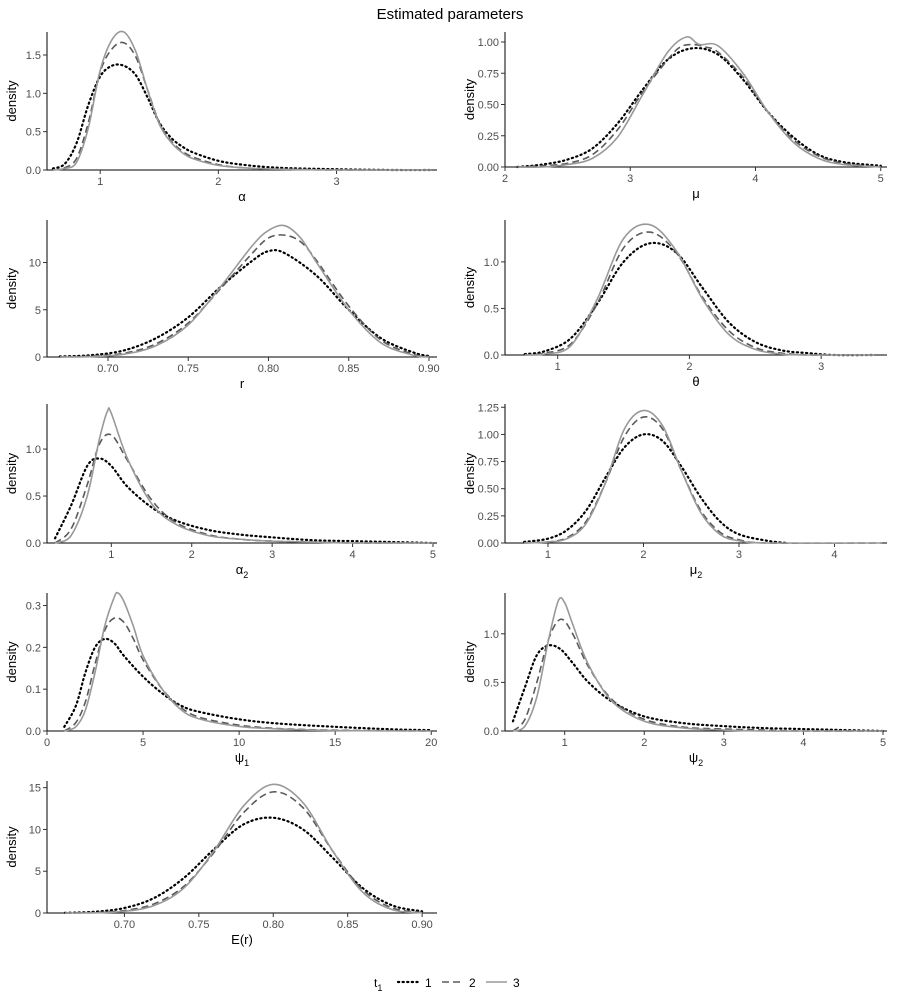  I want to click on y-tick-label: 0.25, so click(488, 517).